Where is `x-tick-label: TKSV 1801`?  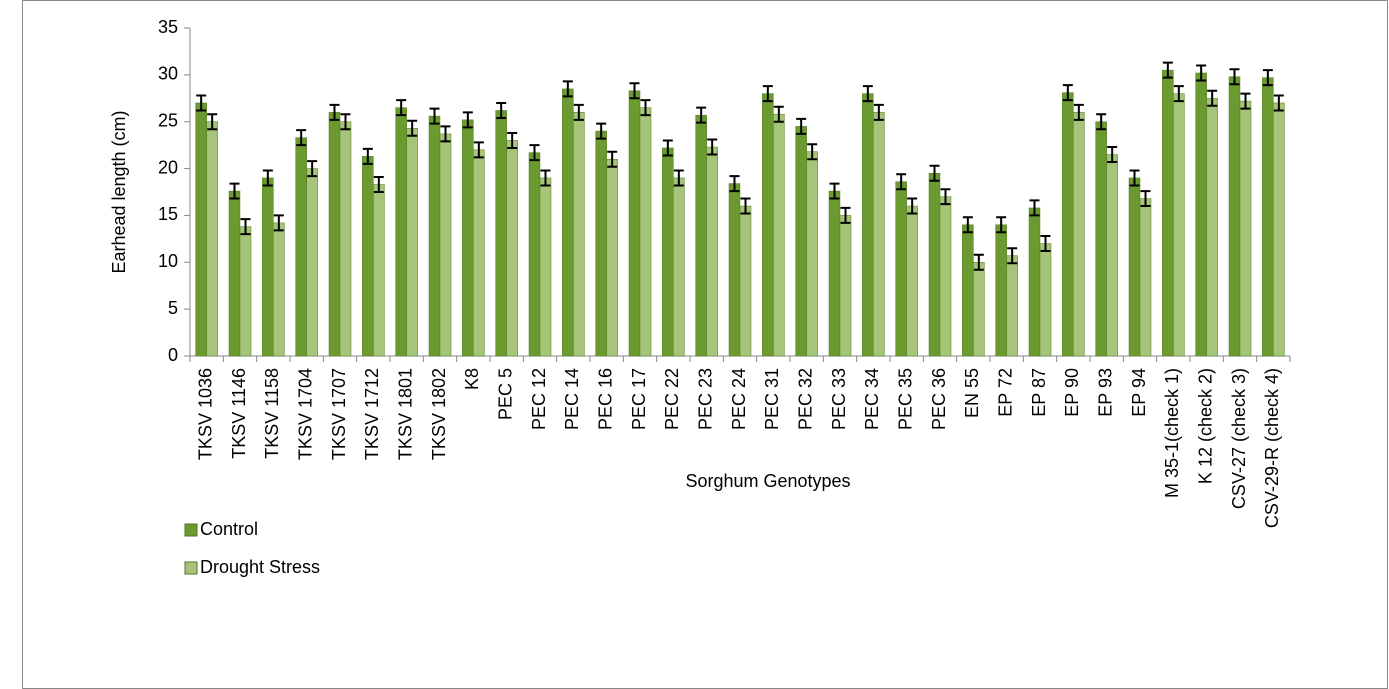
x-tick-label: TKSV 1801 is located at coordinates (405, 414).